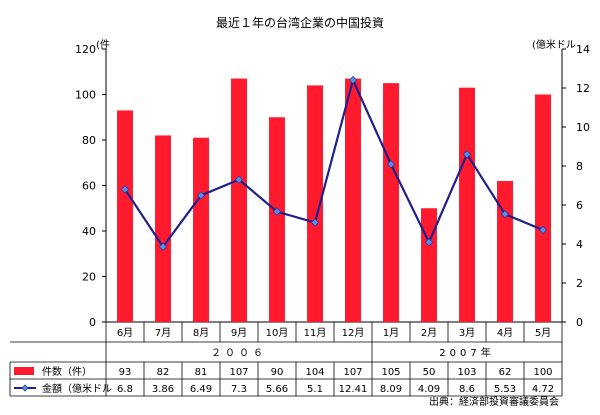 The image size is (600, 415). I want to click on y-right-tick-label: 4, so click(579, 244).